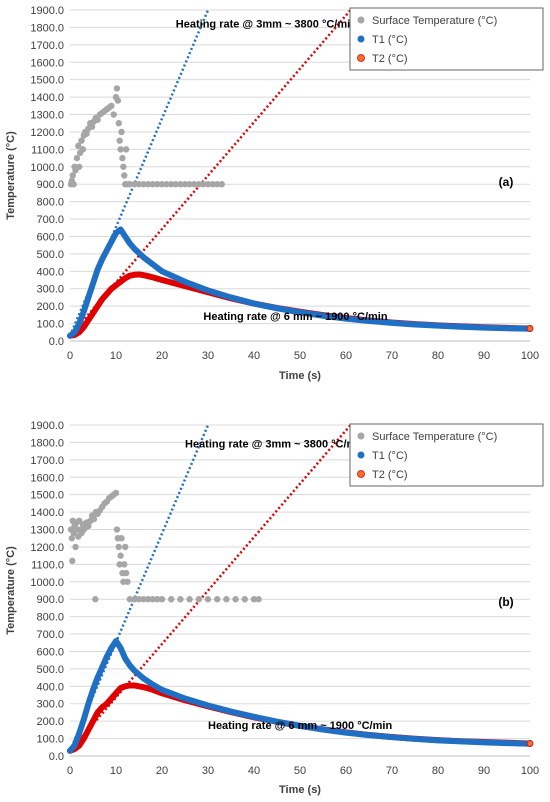 The width and height of the screenshot is (550, 802). I want to click on y-tick-label: 400.0, so click(50, 687).